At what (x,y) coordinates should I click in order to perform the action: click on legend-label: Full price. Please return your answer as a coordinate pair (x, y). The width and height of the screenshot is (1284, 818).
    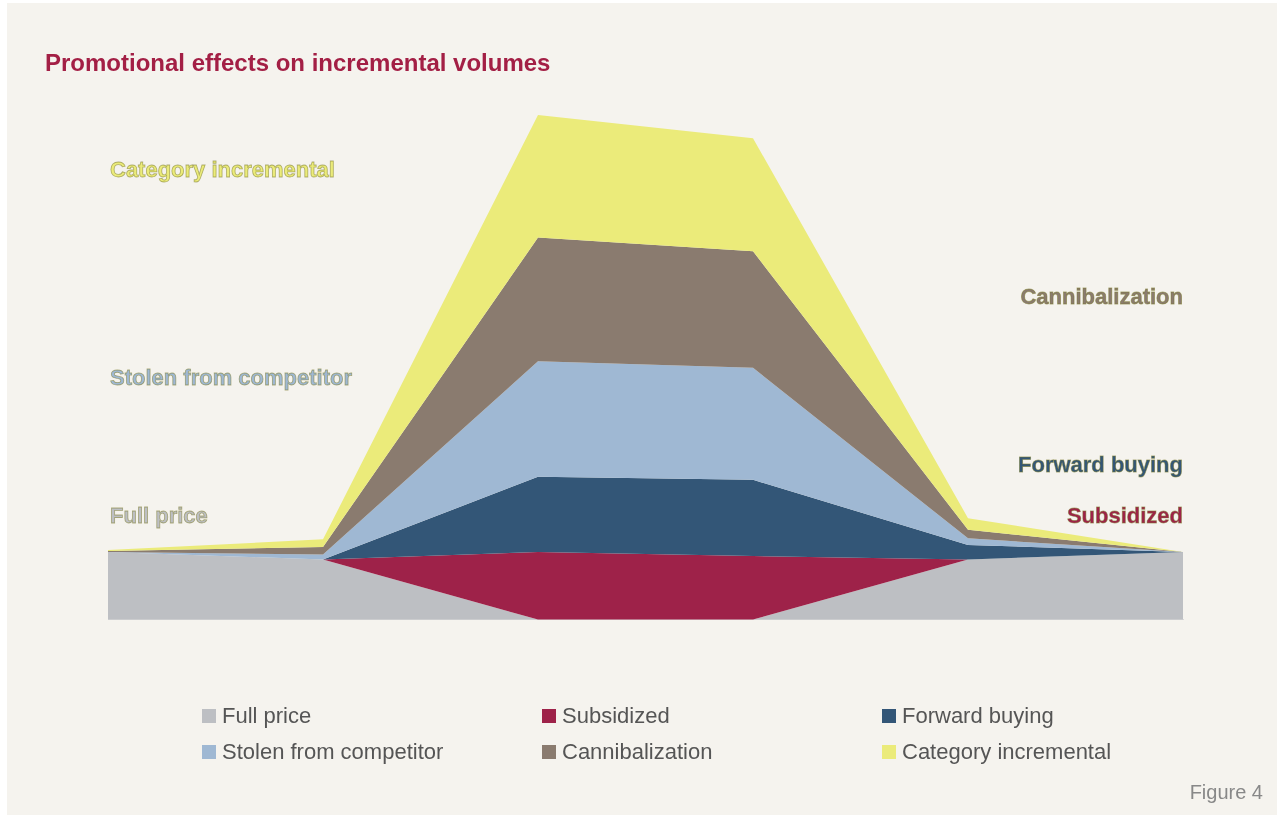
    Looking at the image, I should click on (267, 716).